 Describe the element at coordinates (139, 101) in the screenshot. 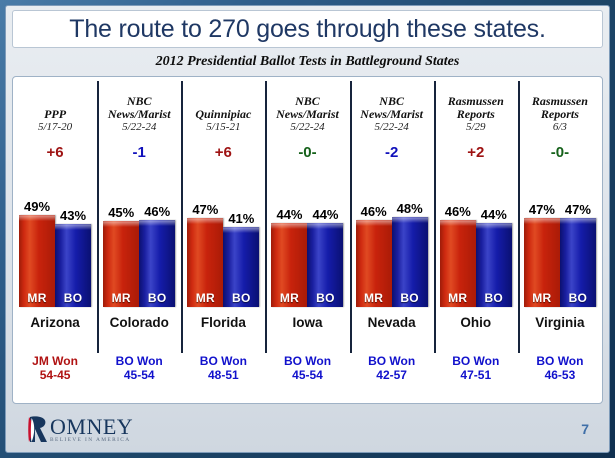

I see `pollster-name-line1: NBC` at that location.